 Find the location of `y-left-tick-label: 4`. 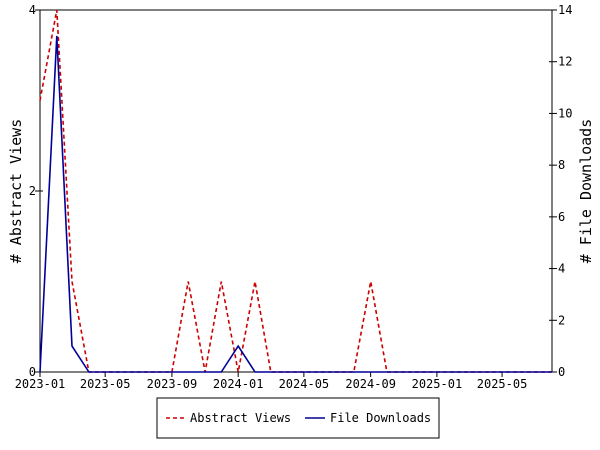

y-left-tick-label: 4 is located at coordinates (32, 10).